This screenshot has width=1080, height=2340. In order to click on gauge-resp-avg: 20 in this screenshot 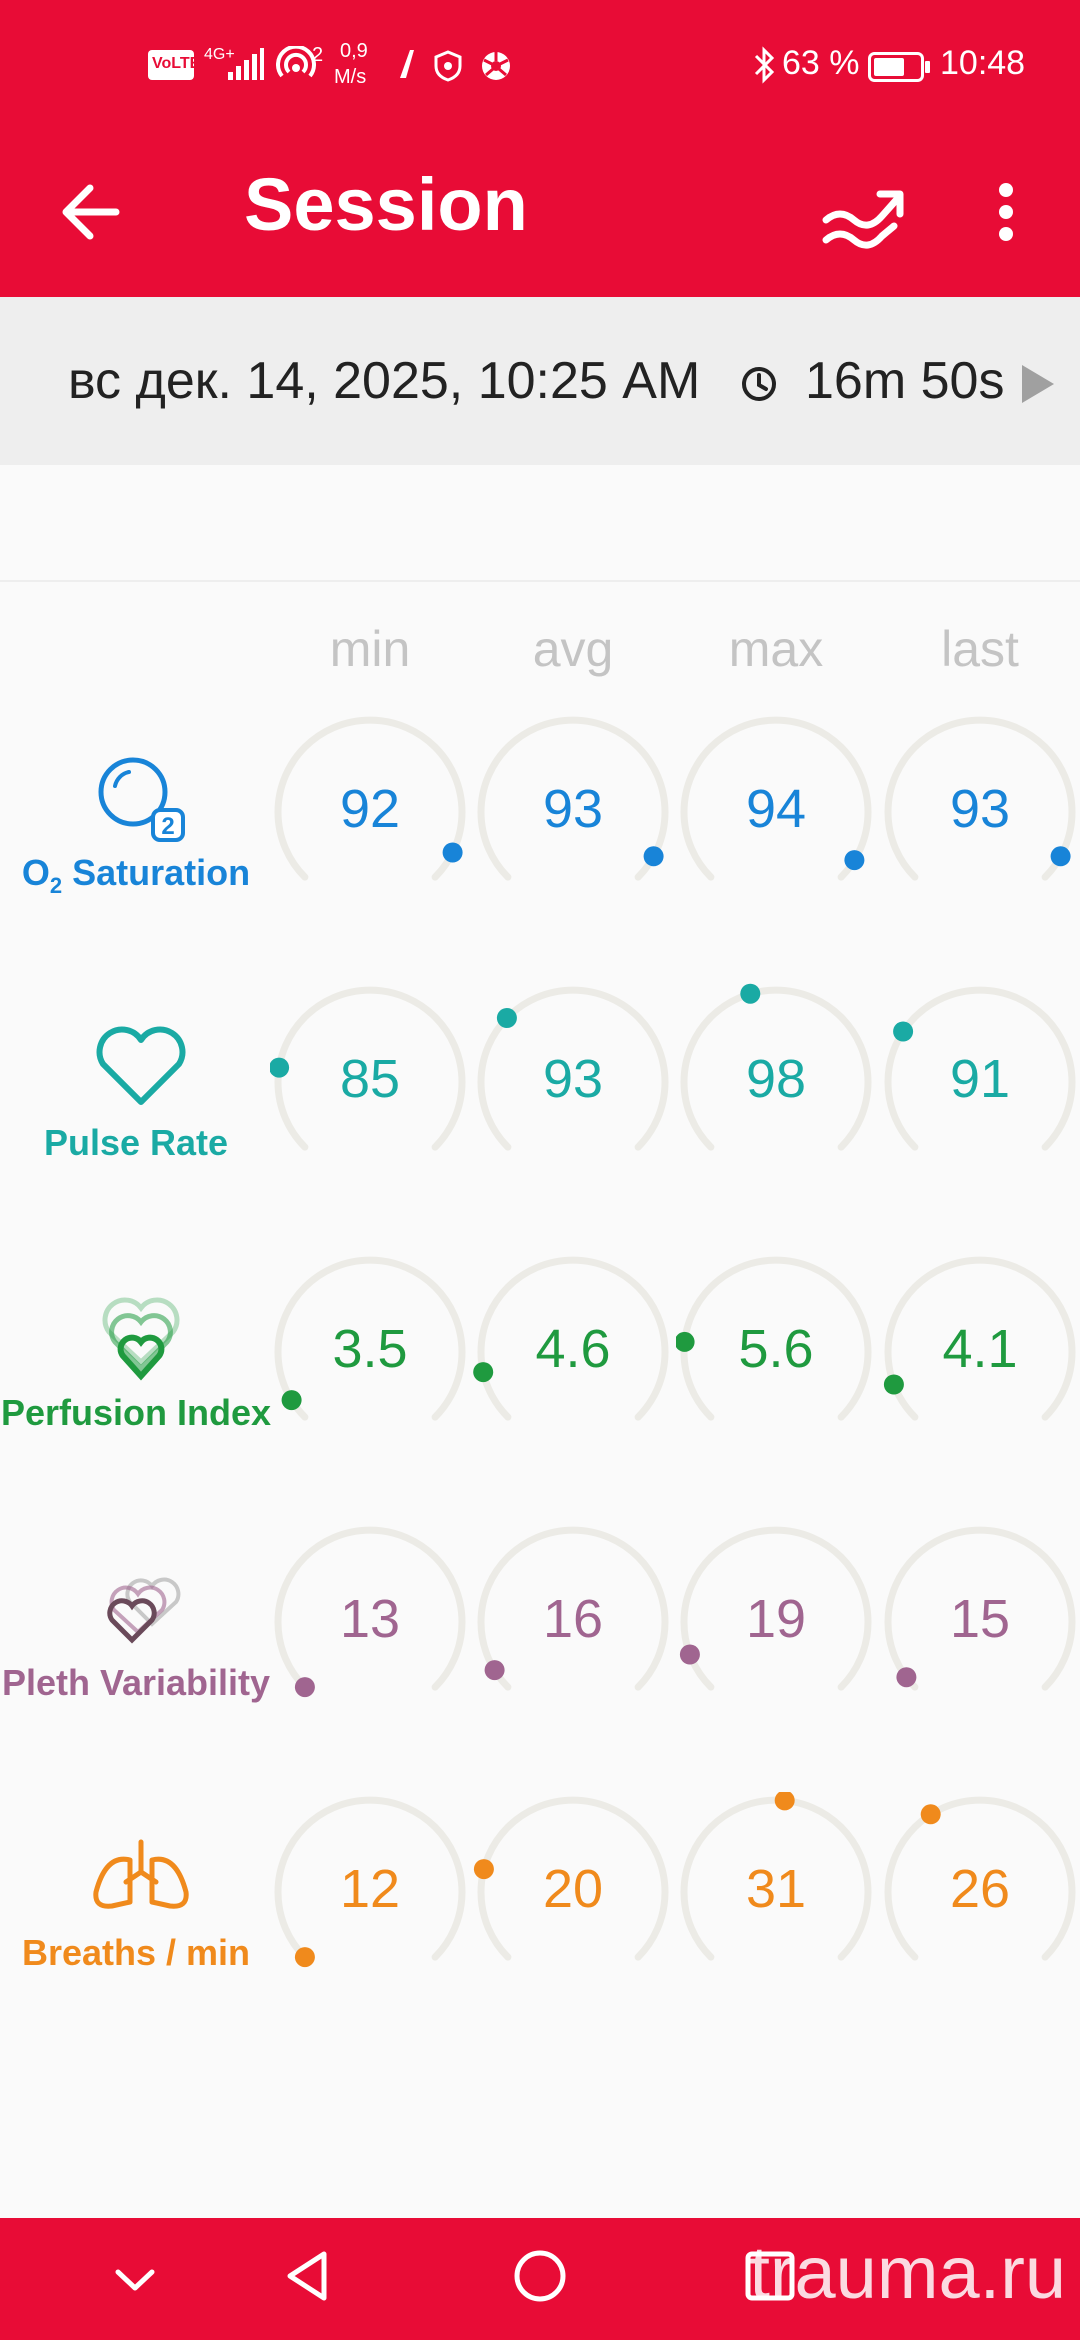, I will do `click(573, 1892)`.